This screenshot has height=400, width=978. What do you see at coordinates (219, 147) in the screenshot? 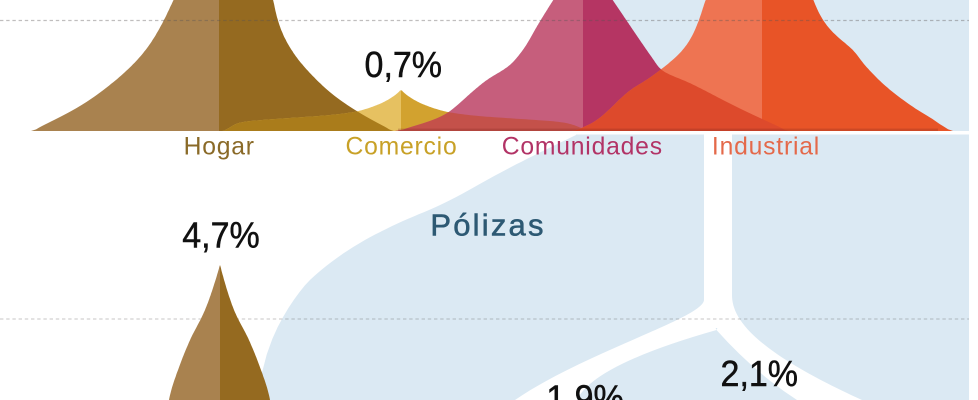
I see `svg-text: Hogar` at bounding box center [219, 147].